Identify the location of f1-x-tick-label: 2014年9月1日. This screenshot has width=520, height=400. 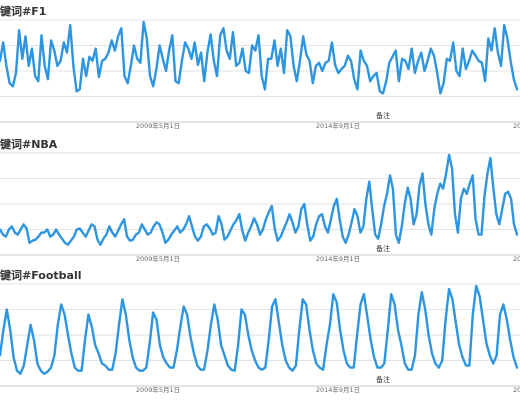
(338, 125).